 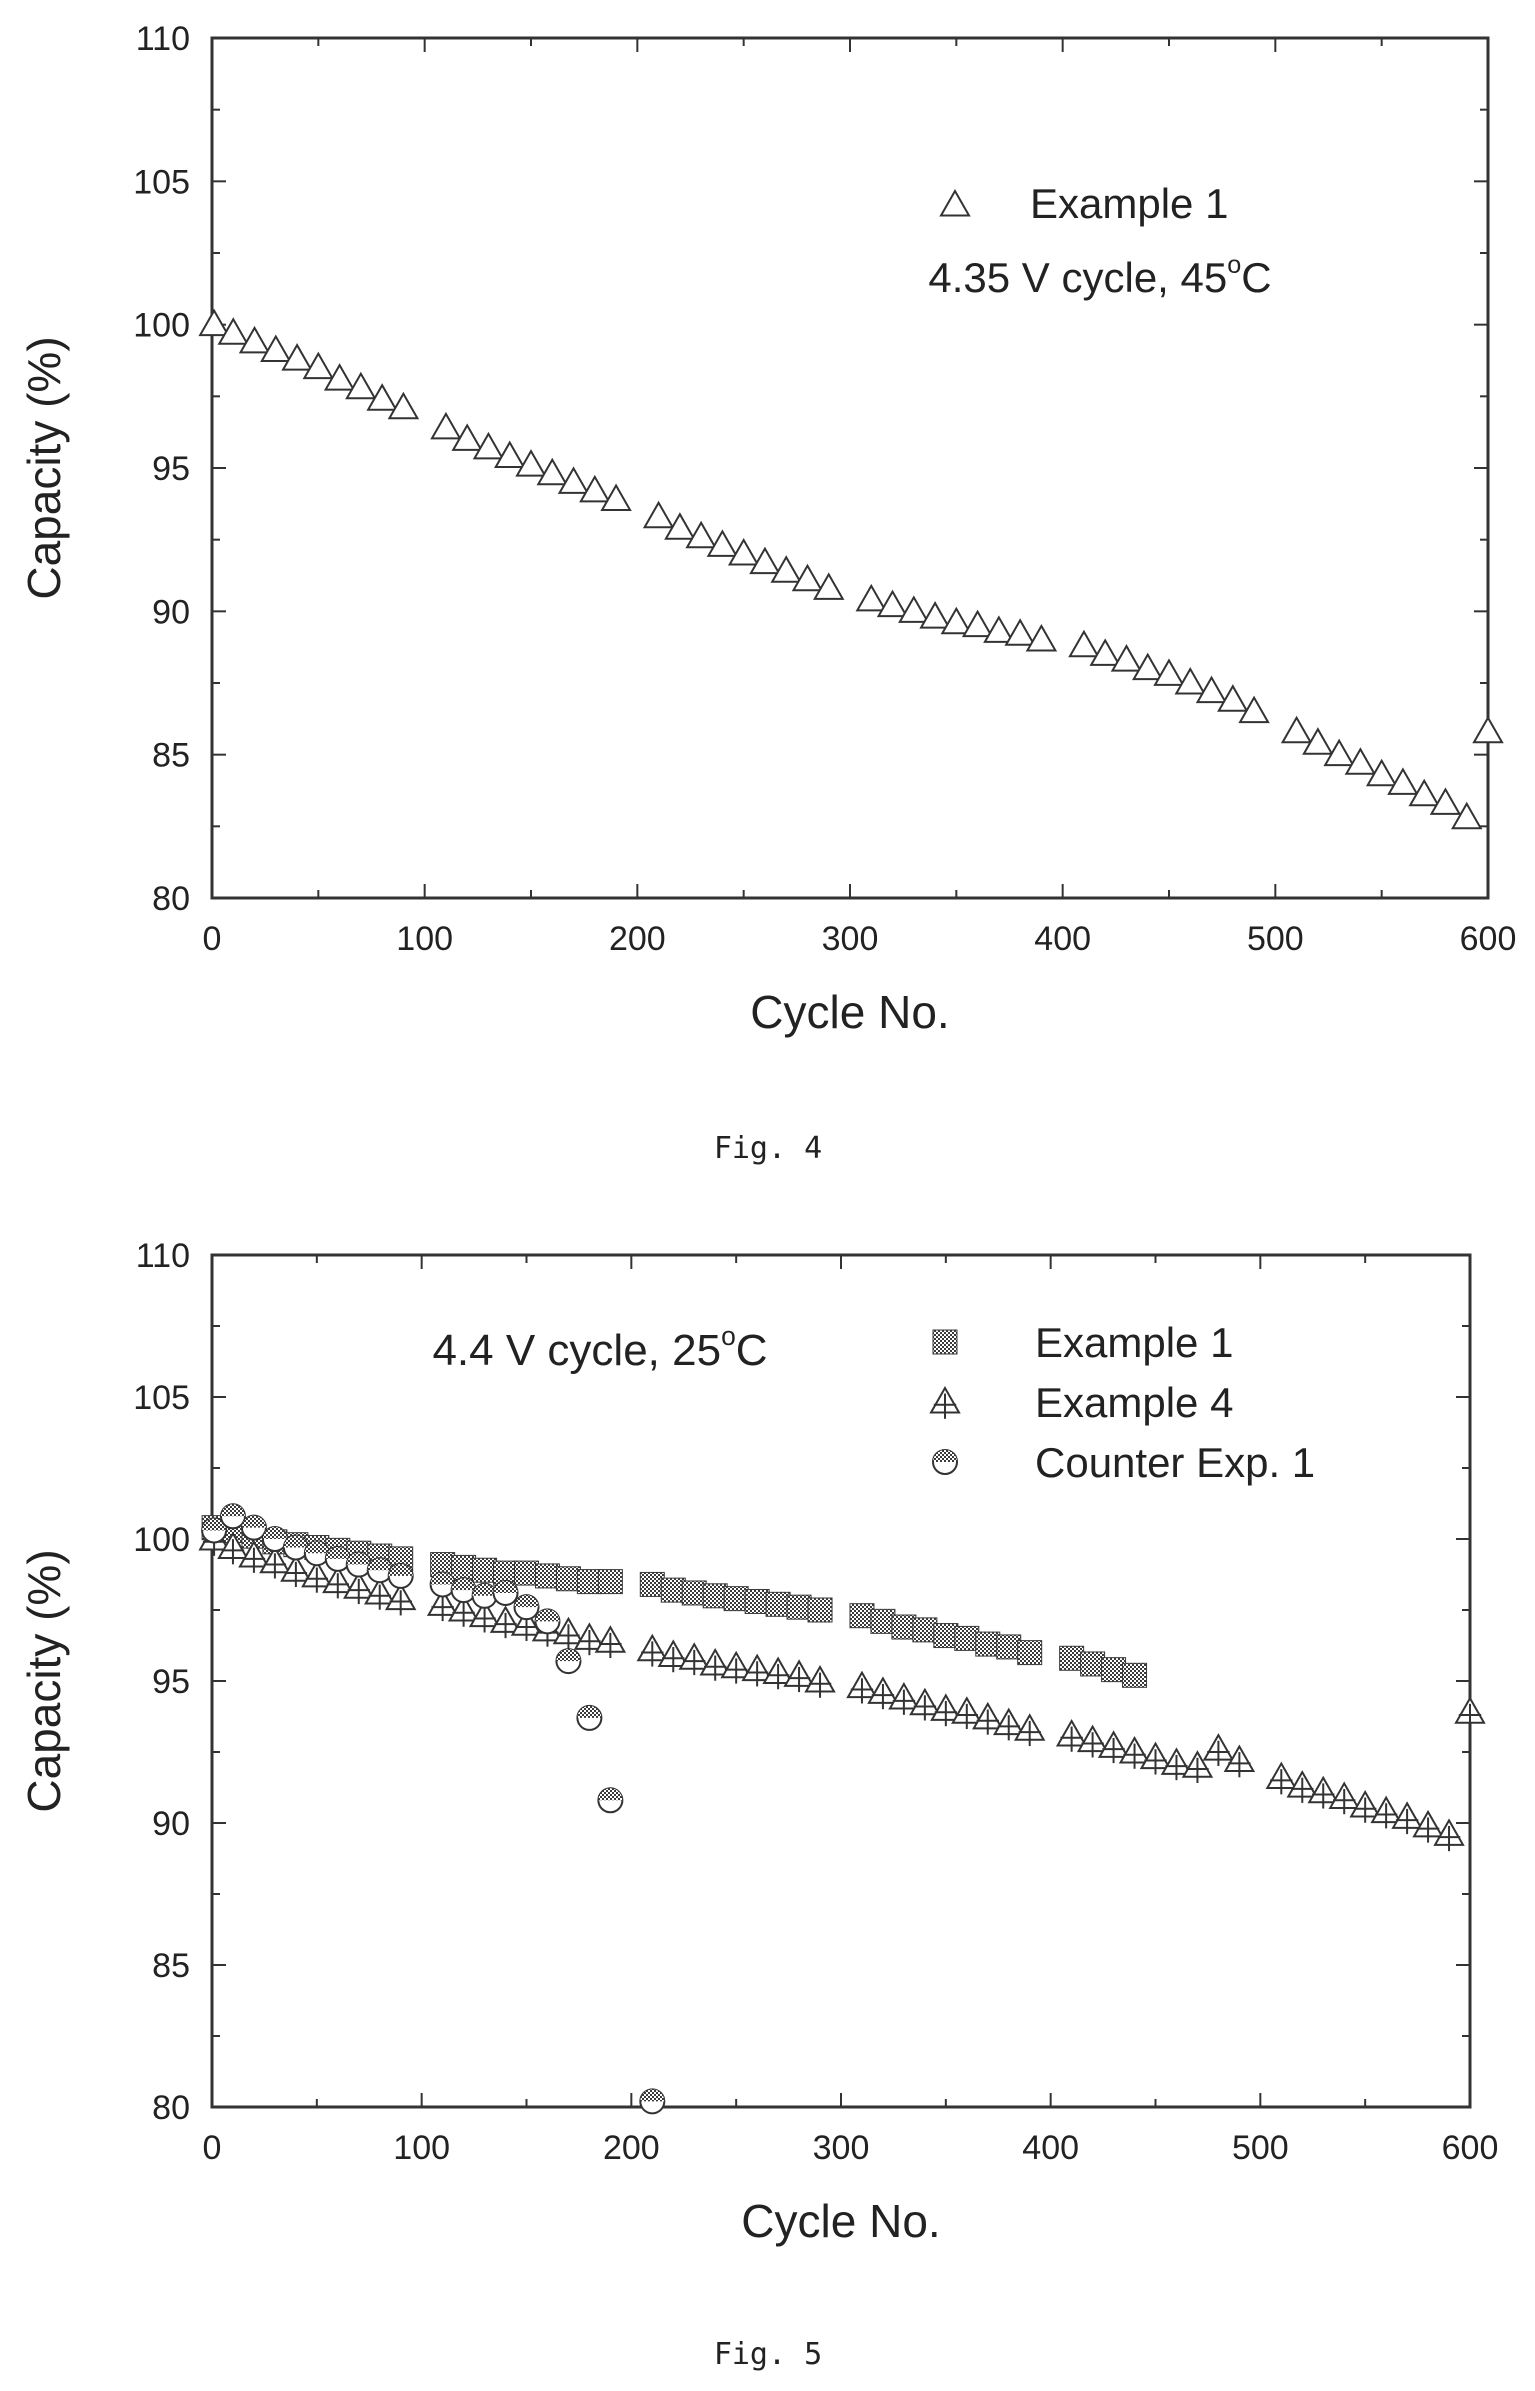 What do you see at coordinates (421, 2148) in the screenshot?
I see `x-tick-label: 100` at bounding box center [421, 2148].